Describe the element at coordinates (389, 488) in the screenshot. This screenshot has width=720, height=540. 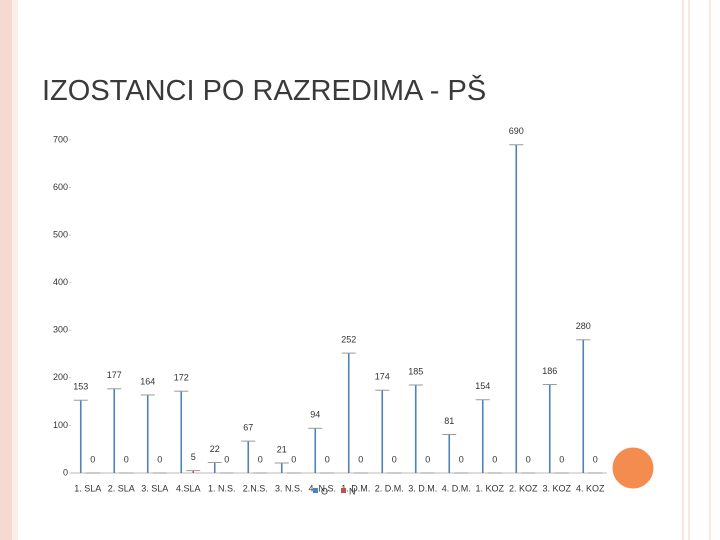
I see `x-tick-label: 2. D.M.` at that location.